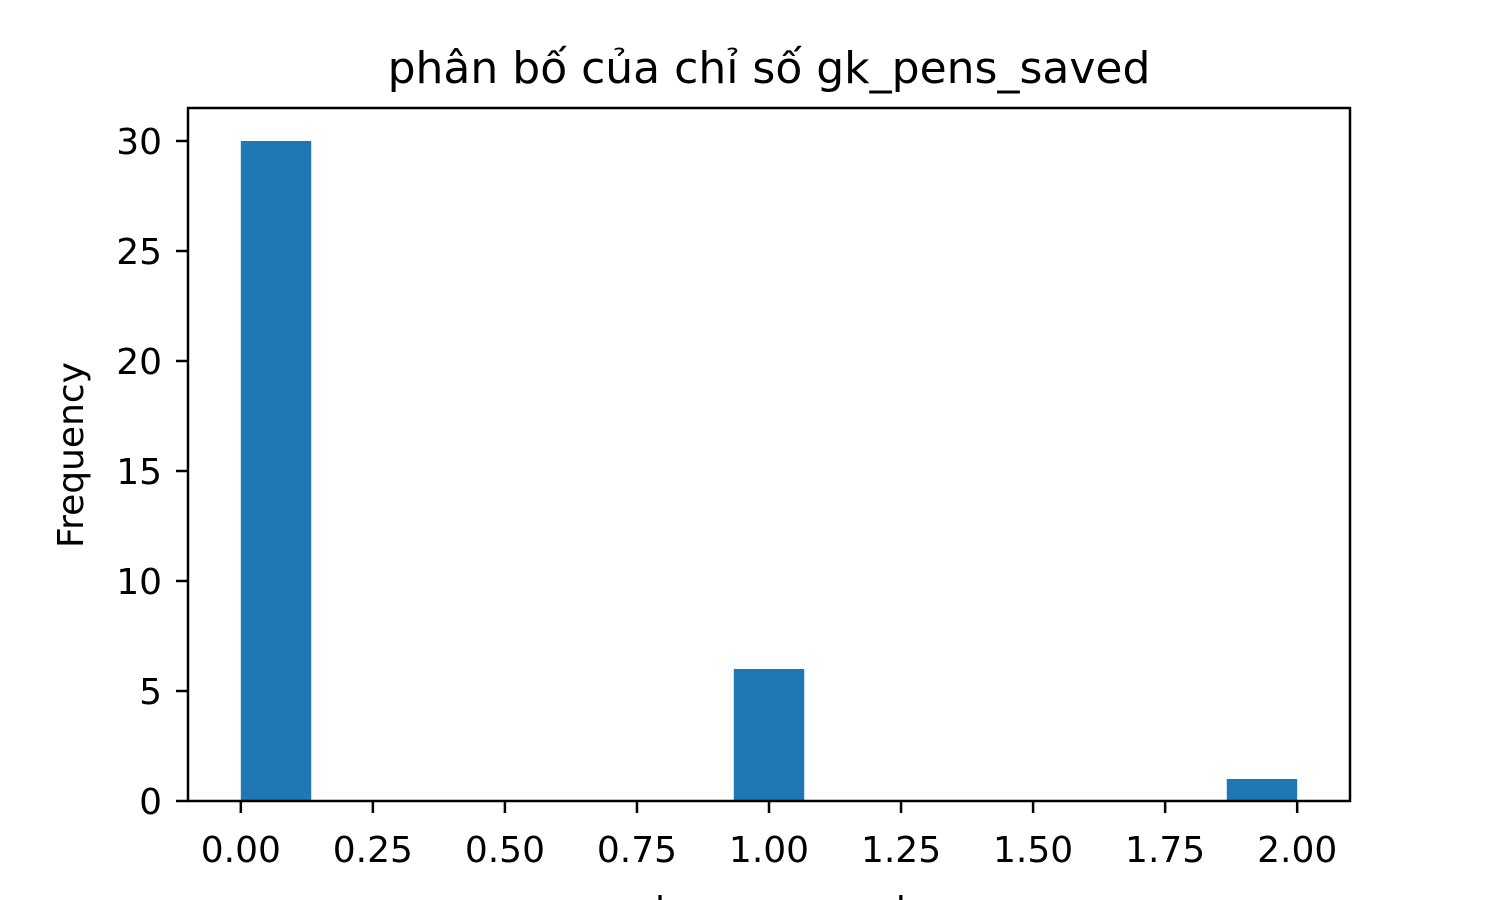  Describe the element at coordinates (150, 802) in the screenshot. I see `y-tick-label: 0` at that location.